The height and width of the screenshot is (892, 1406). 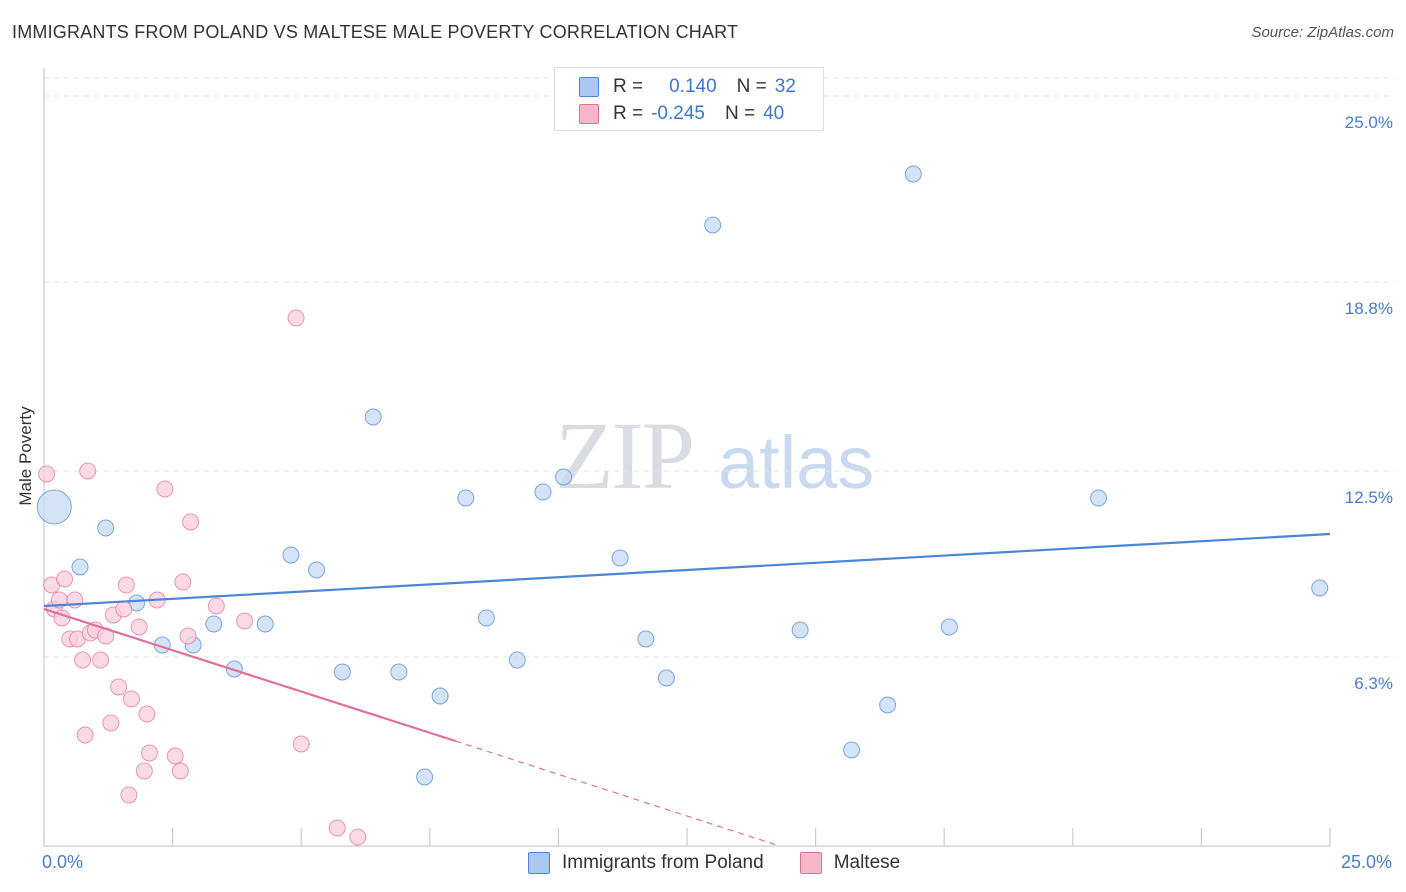 What do you see at coordinates (1369, 122) in the screenshot?
I see `y-tick-label: 25.0%` at bounding box center [1369, 122].